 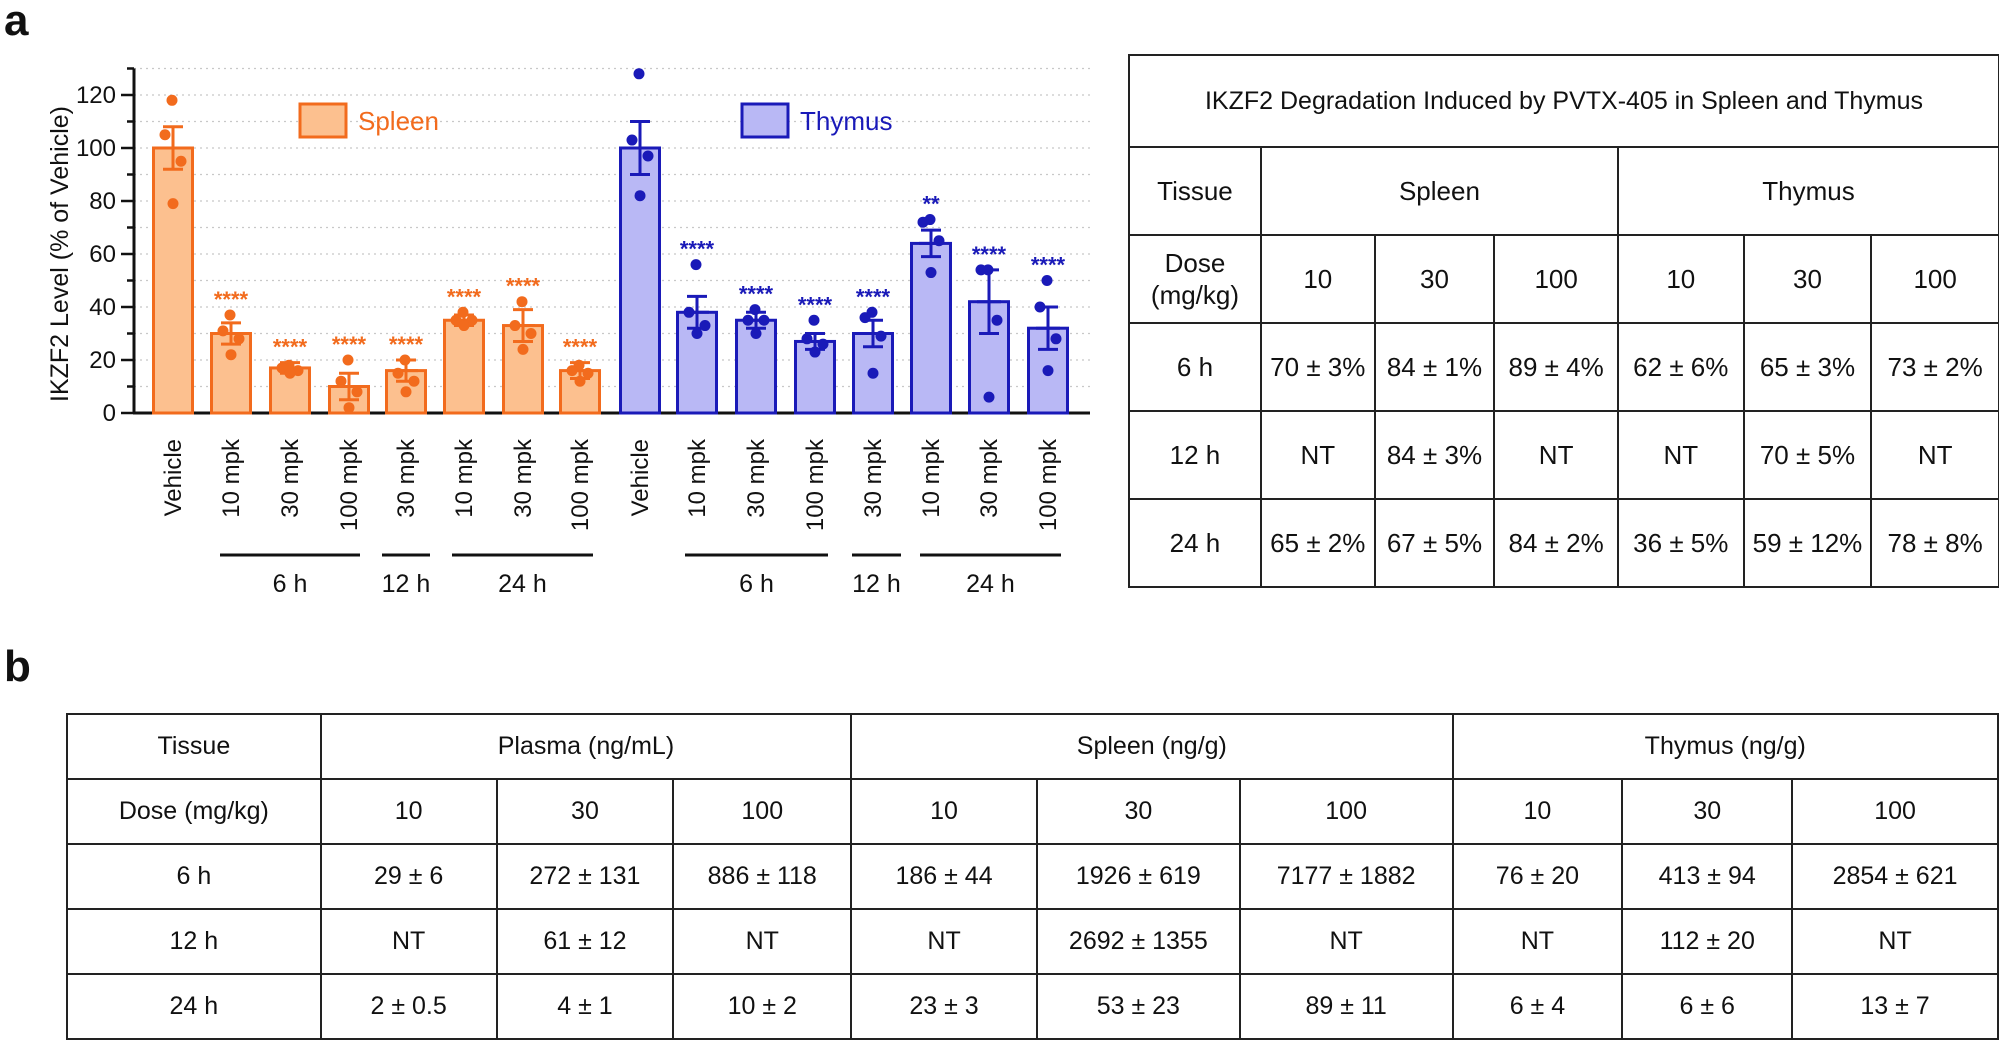 I want to click on value-cell: 36 ± 5%, so click(x=1680, y=543).